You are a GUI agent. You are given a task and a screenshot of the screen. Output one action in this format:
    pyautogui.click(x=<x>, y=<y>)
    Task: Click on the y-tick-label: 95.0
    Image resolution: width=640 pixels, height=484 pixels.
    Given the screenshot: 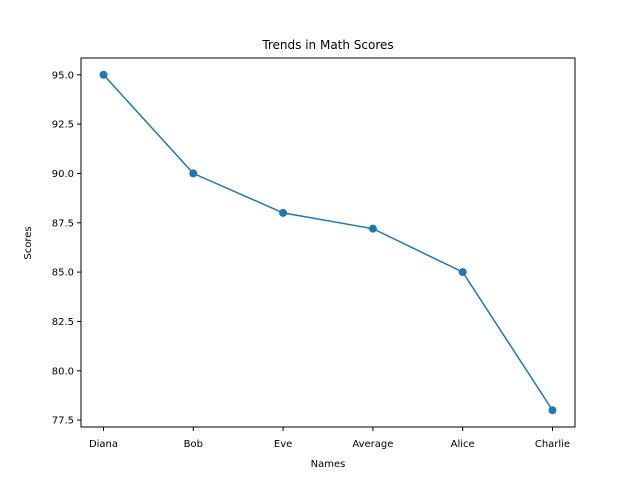 What is the action you would take?
    pyautogui.click(x=63, y=75)
    